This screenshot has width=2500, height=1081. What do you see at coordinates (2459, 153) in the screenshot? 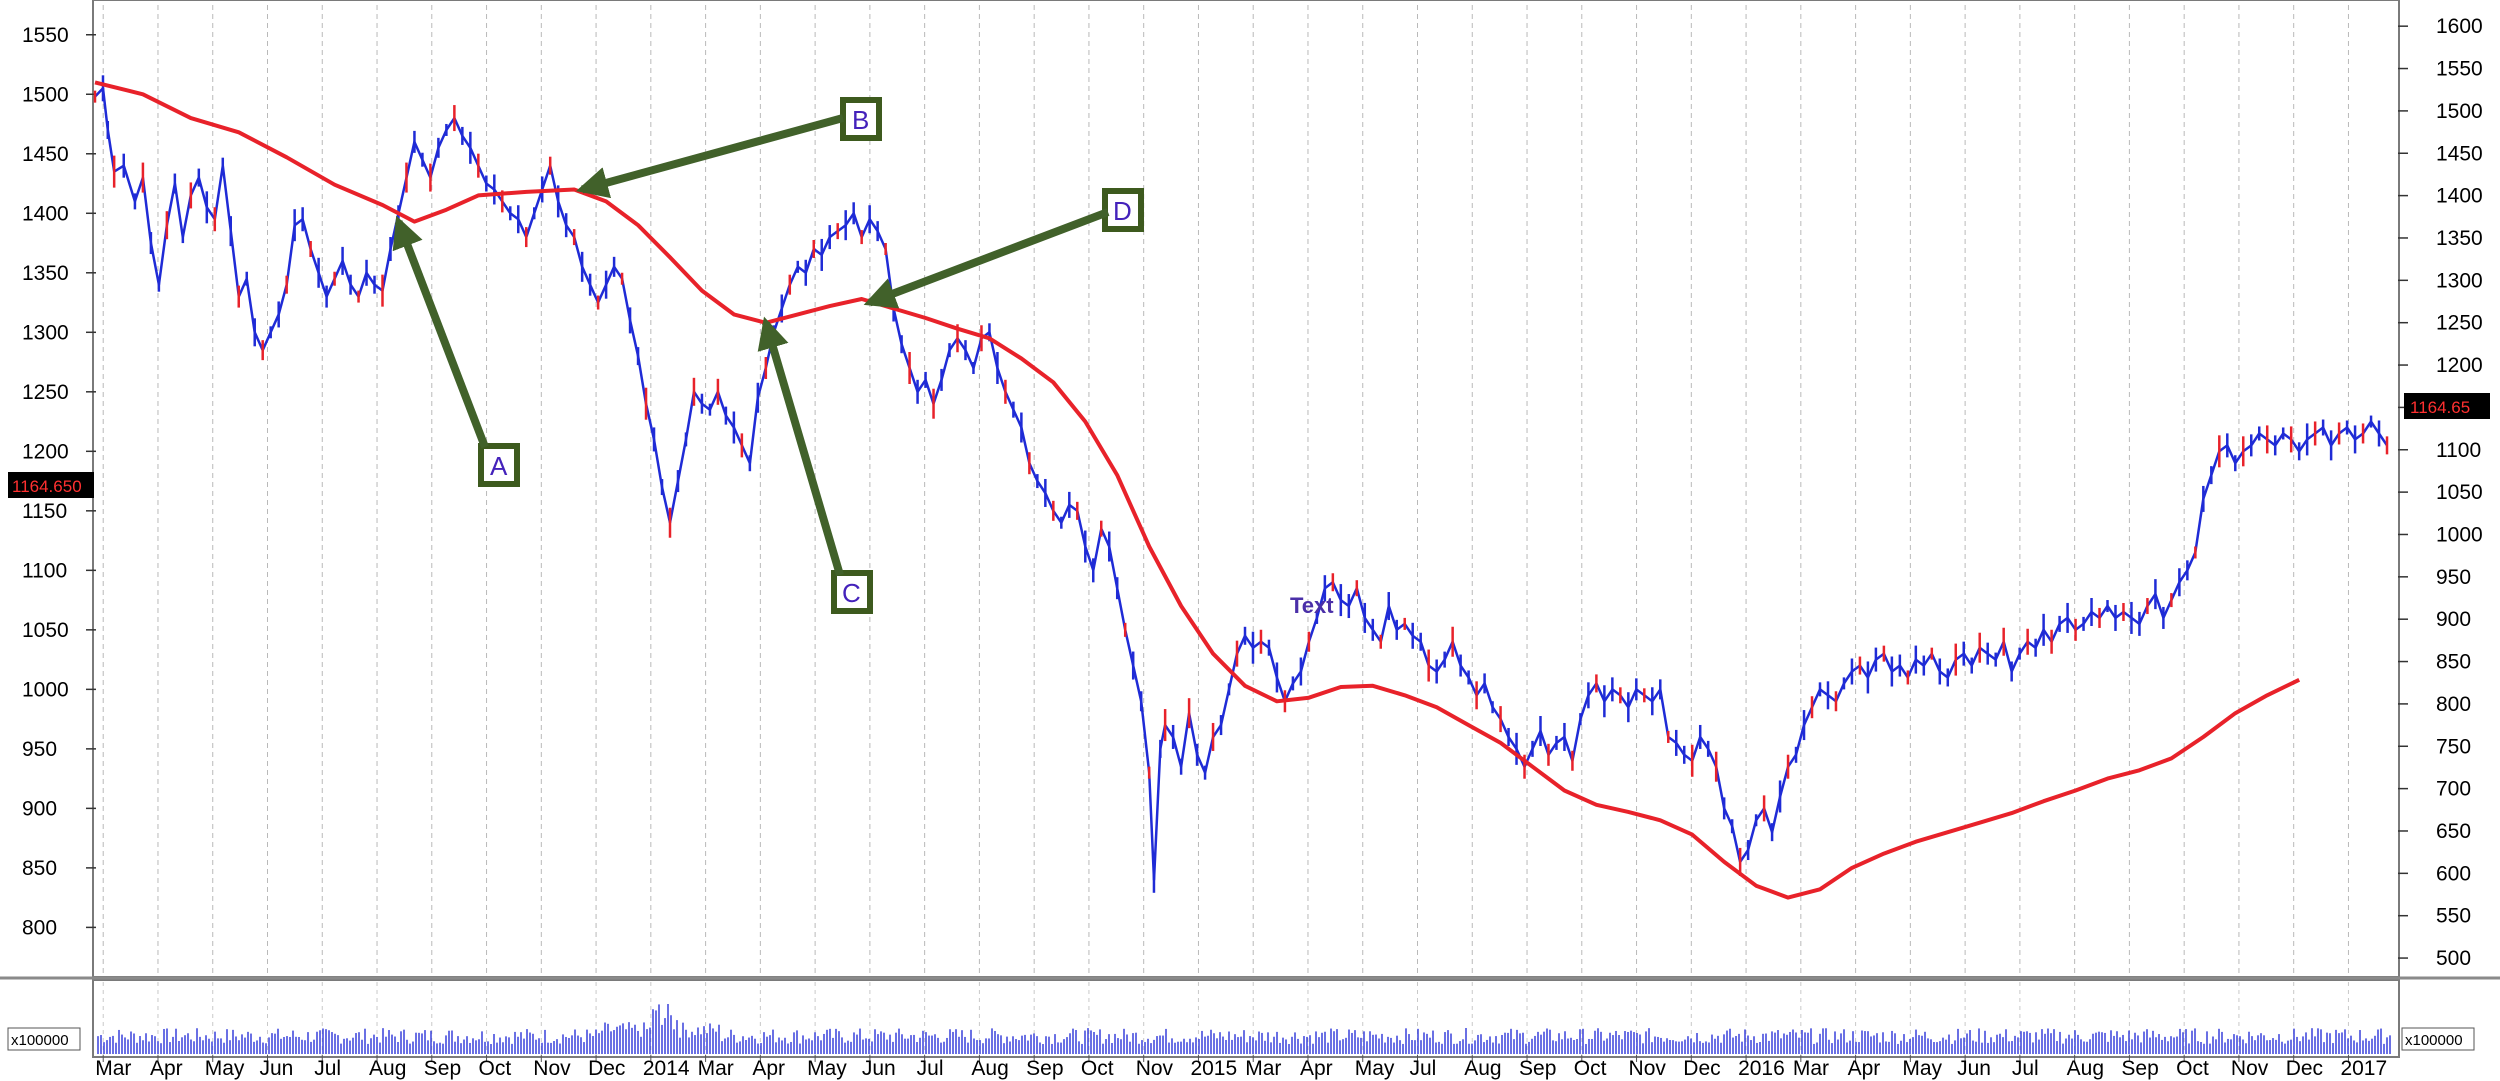
I see `right-axis-label: 1450` at bounding box center [2459, 153].